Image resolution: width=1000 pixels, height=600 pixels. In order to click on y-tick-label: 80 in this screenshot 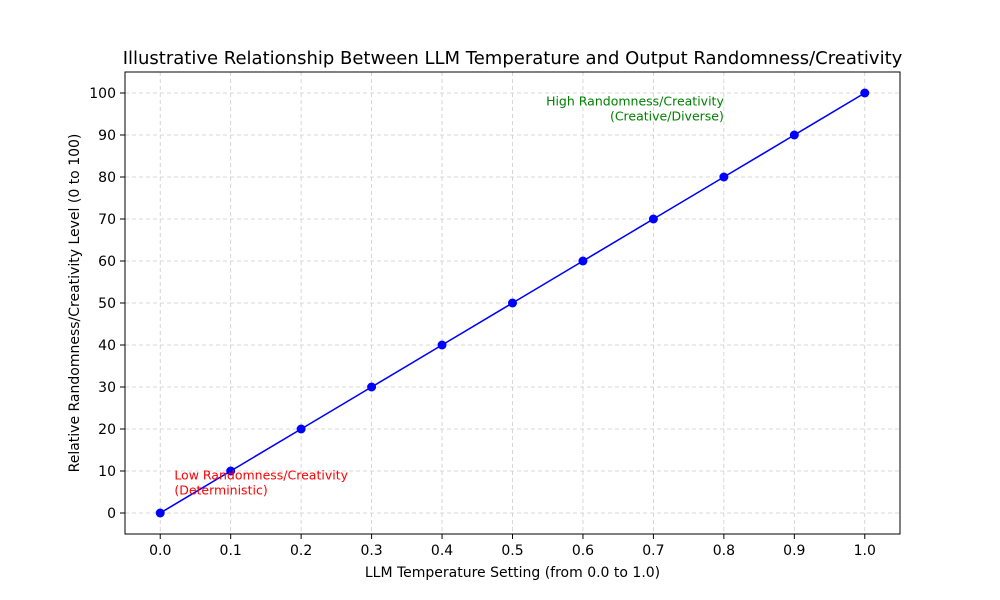, I will do `click(107, 178)`.